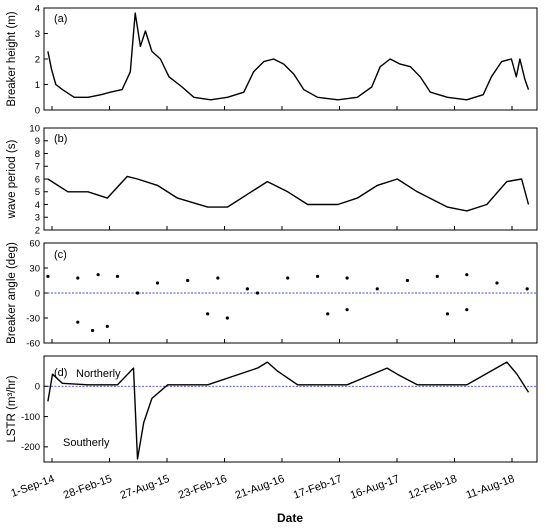 The image size is (550, 529). Describe the element at coordinates (60, 19) in the screenshot. I see `panel-a-tag: (a)` at that location.